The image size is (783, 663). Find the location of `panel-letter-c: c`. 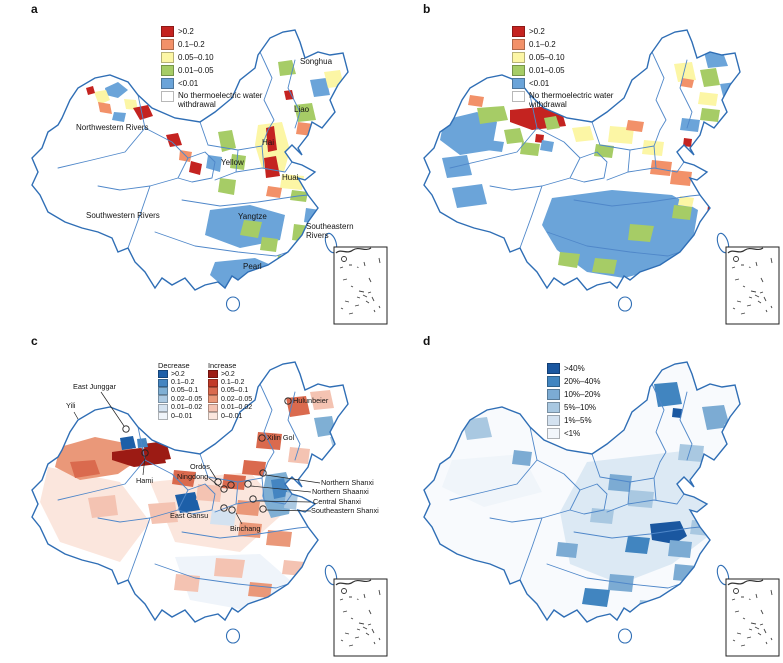

panel-letter-c: c is located at coordinates (34, 341).